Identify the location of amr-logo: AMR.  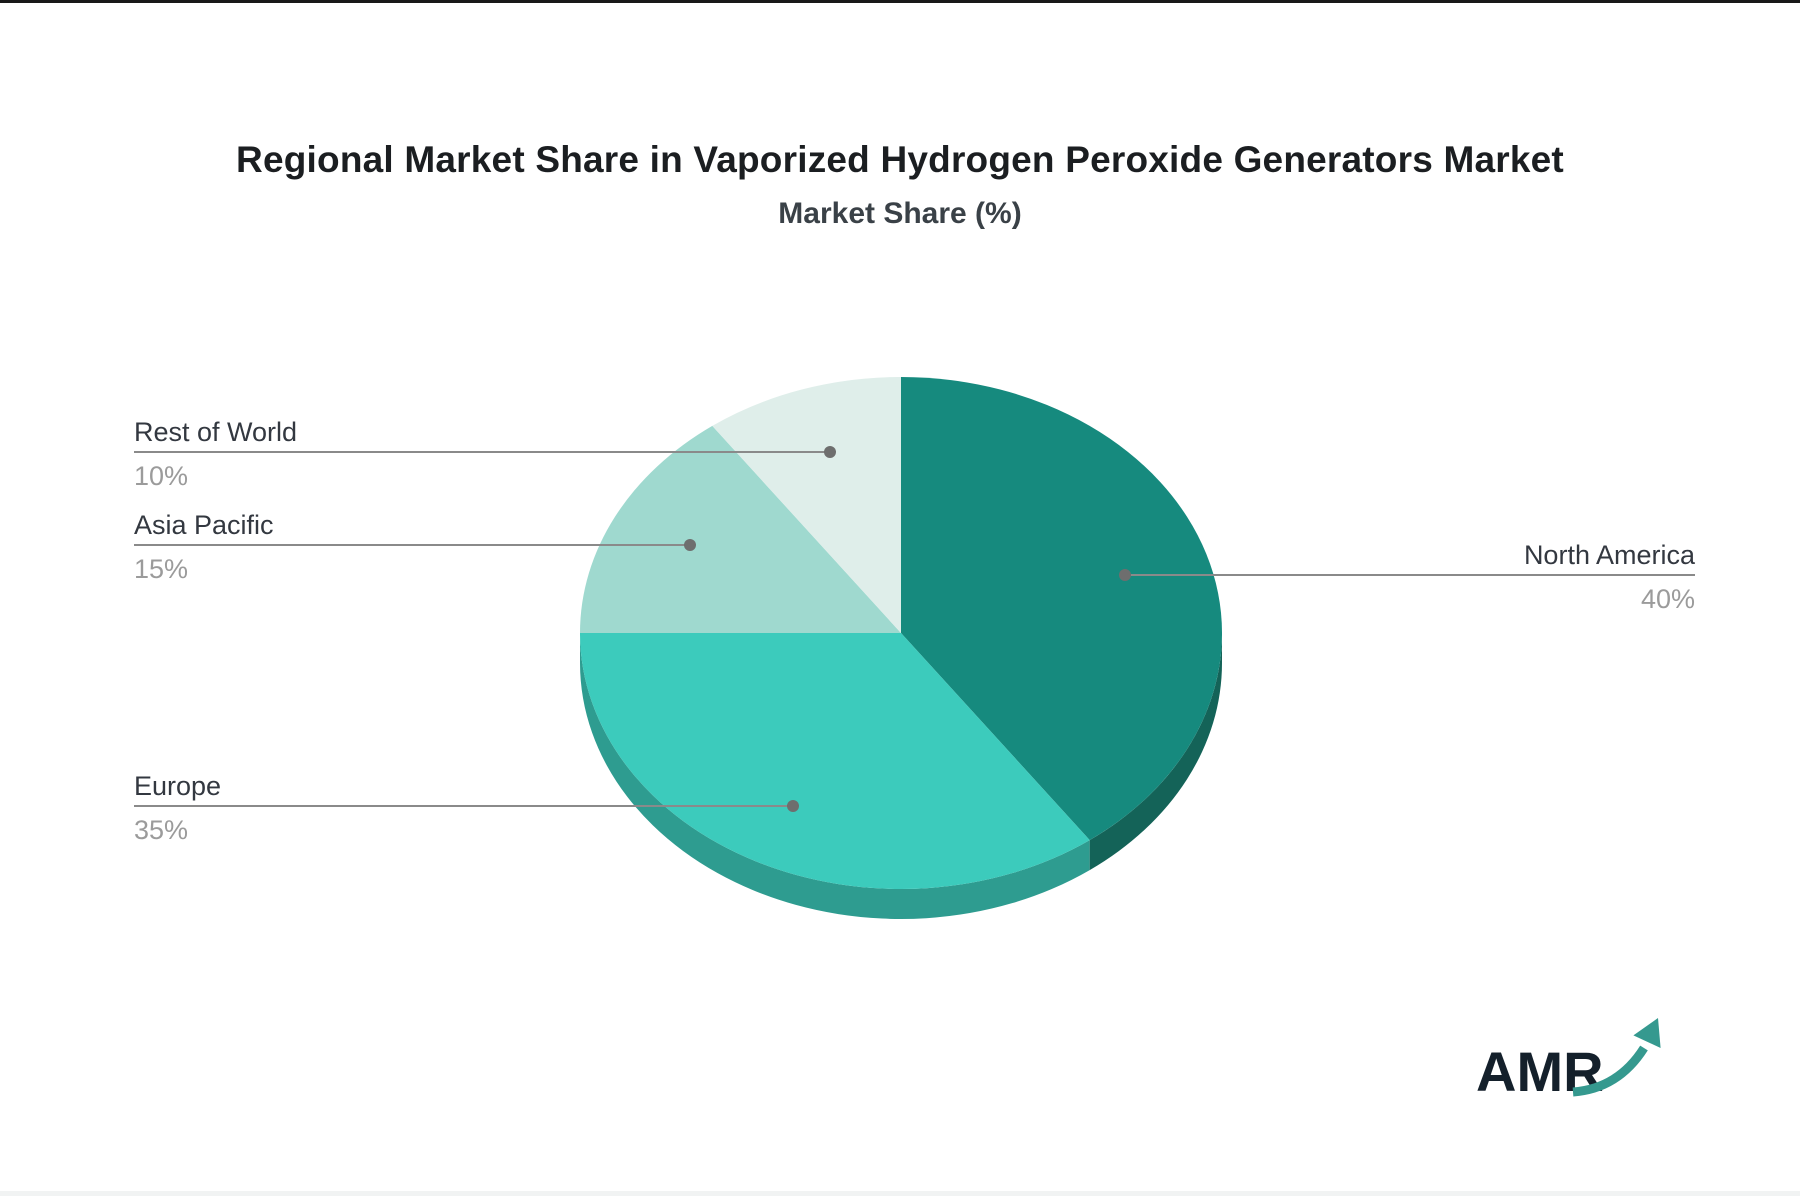
(1596, 1075).